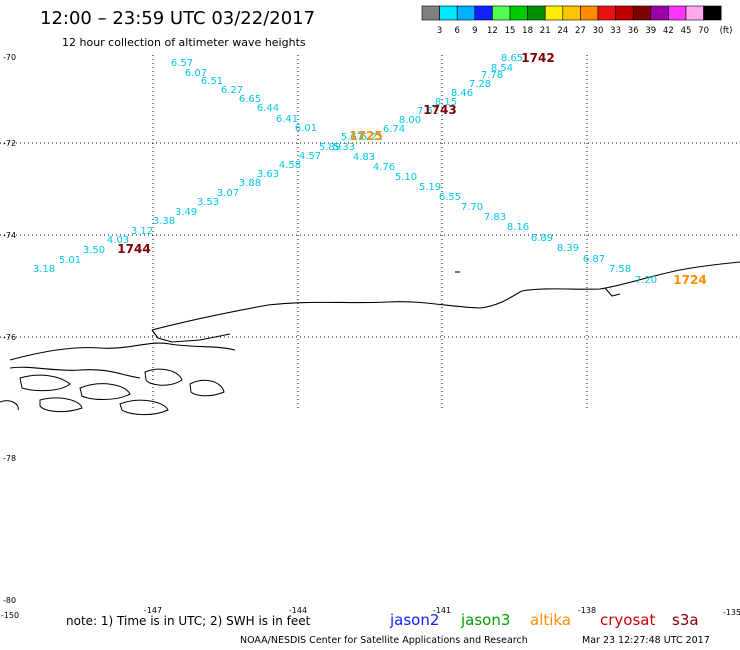  What do you see at coordinates (372, 137) in the screenshot?
I see `wave-height-value: 6.21` at bounding box center [372, 137].